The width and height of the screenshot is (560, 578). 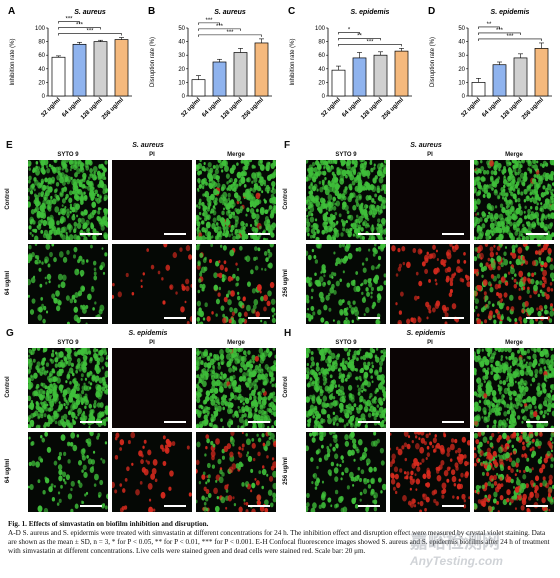 What do you see at coordinates (431, 11) in the screenshot?
I see `panel-letter: D` at bounding box center [431, 11].